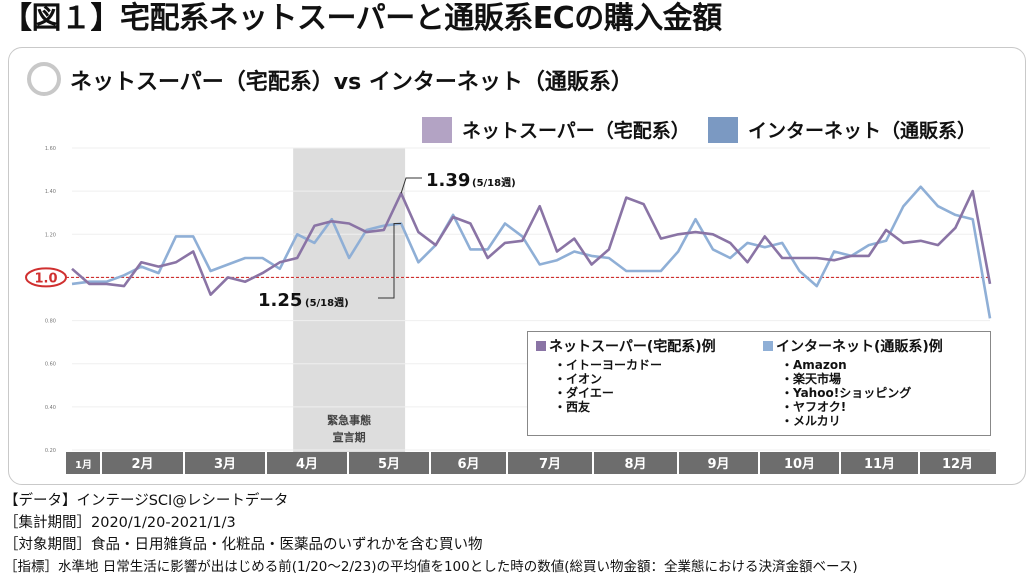 The image size is (1033, 580). Describe the element at coordinates (280, 300) in the screenshot. I see `annotation-value-internet: 1.25` at that location.